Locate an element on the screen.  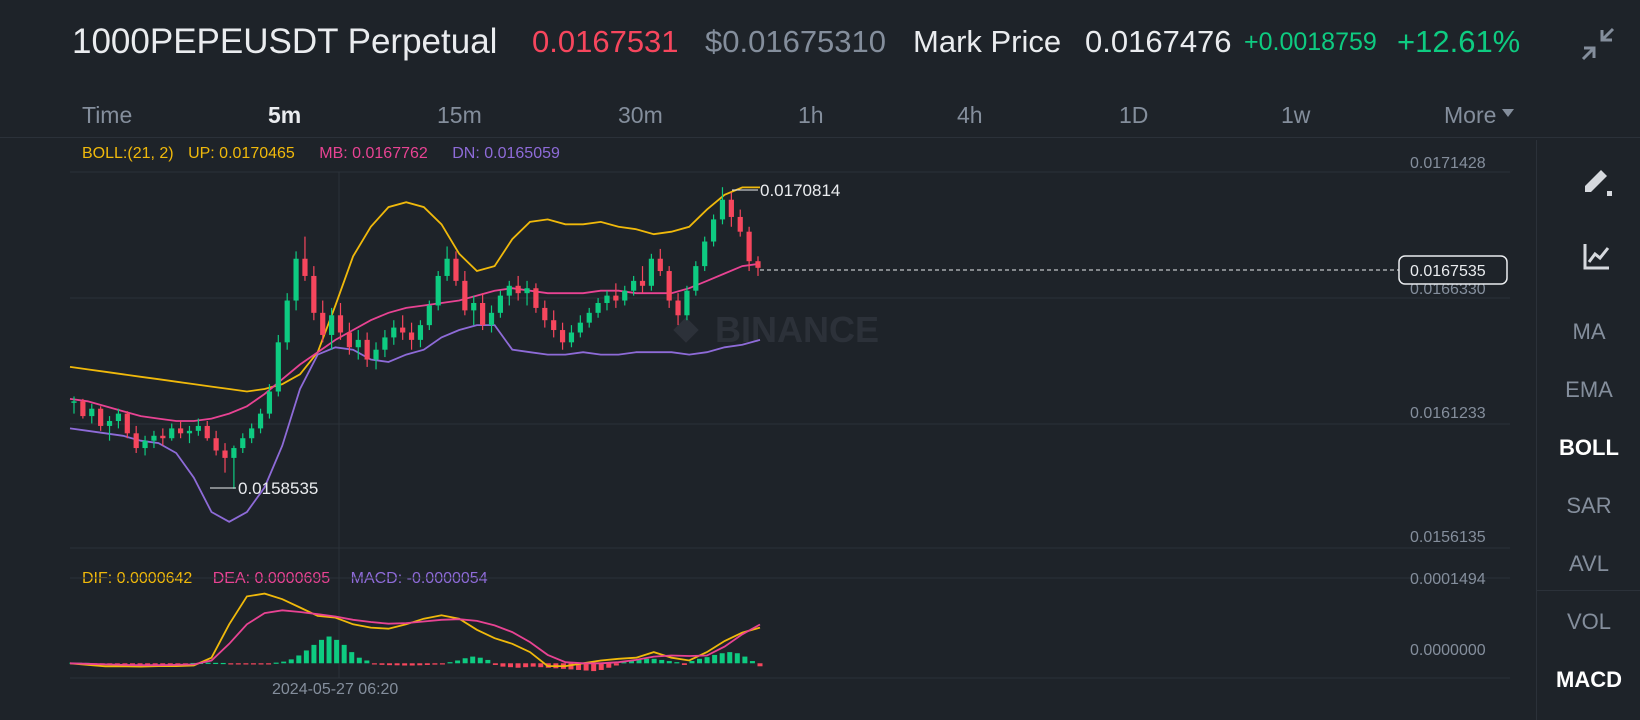
tab-time: Time is located at coordinates (107, 115).